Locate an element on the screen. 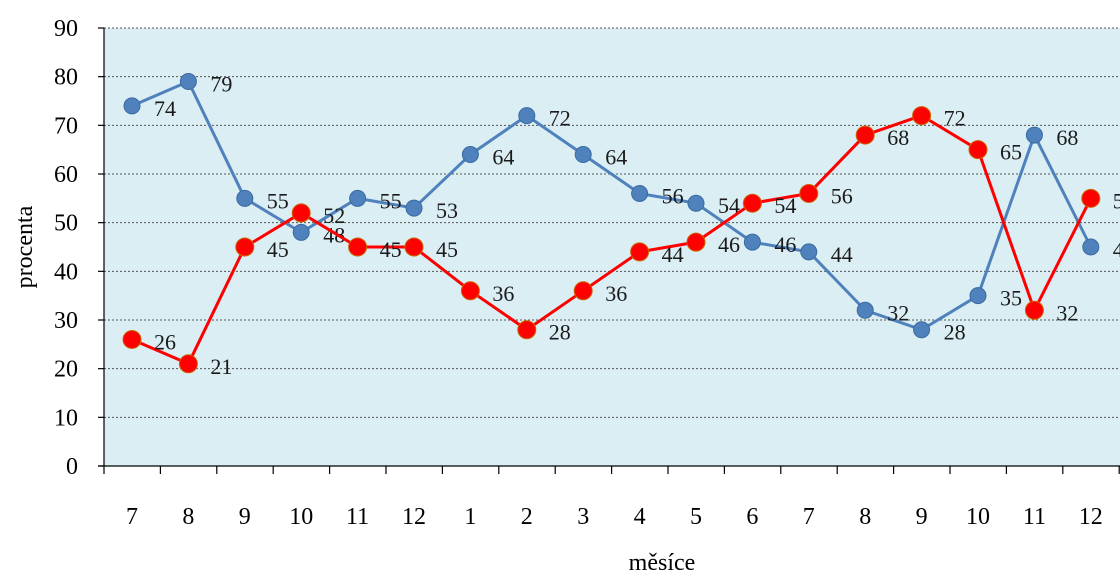 Image resolution: width=1120 pixels, height=574 pixels. data-label: 28 is located at coordinates (955, 332).